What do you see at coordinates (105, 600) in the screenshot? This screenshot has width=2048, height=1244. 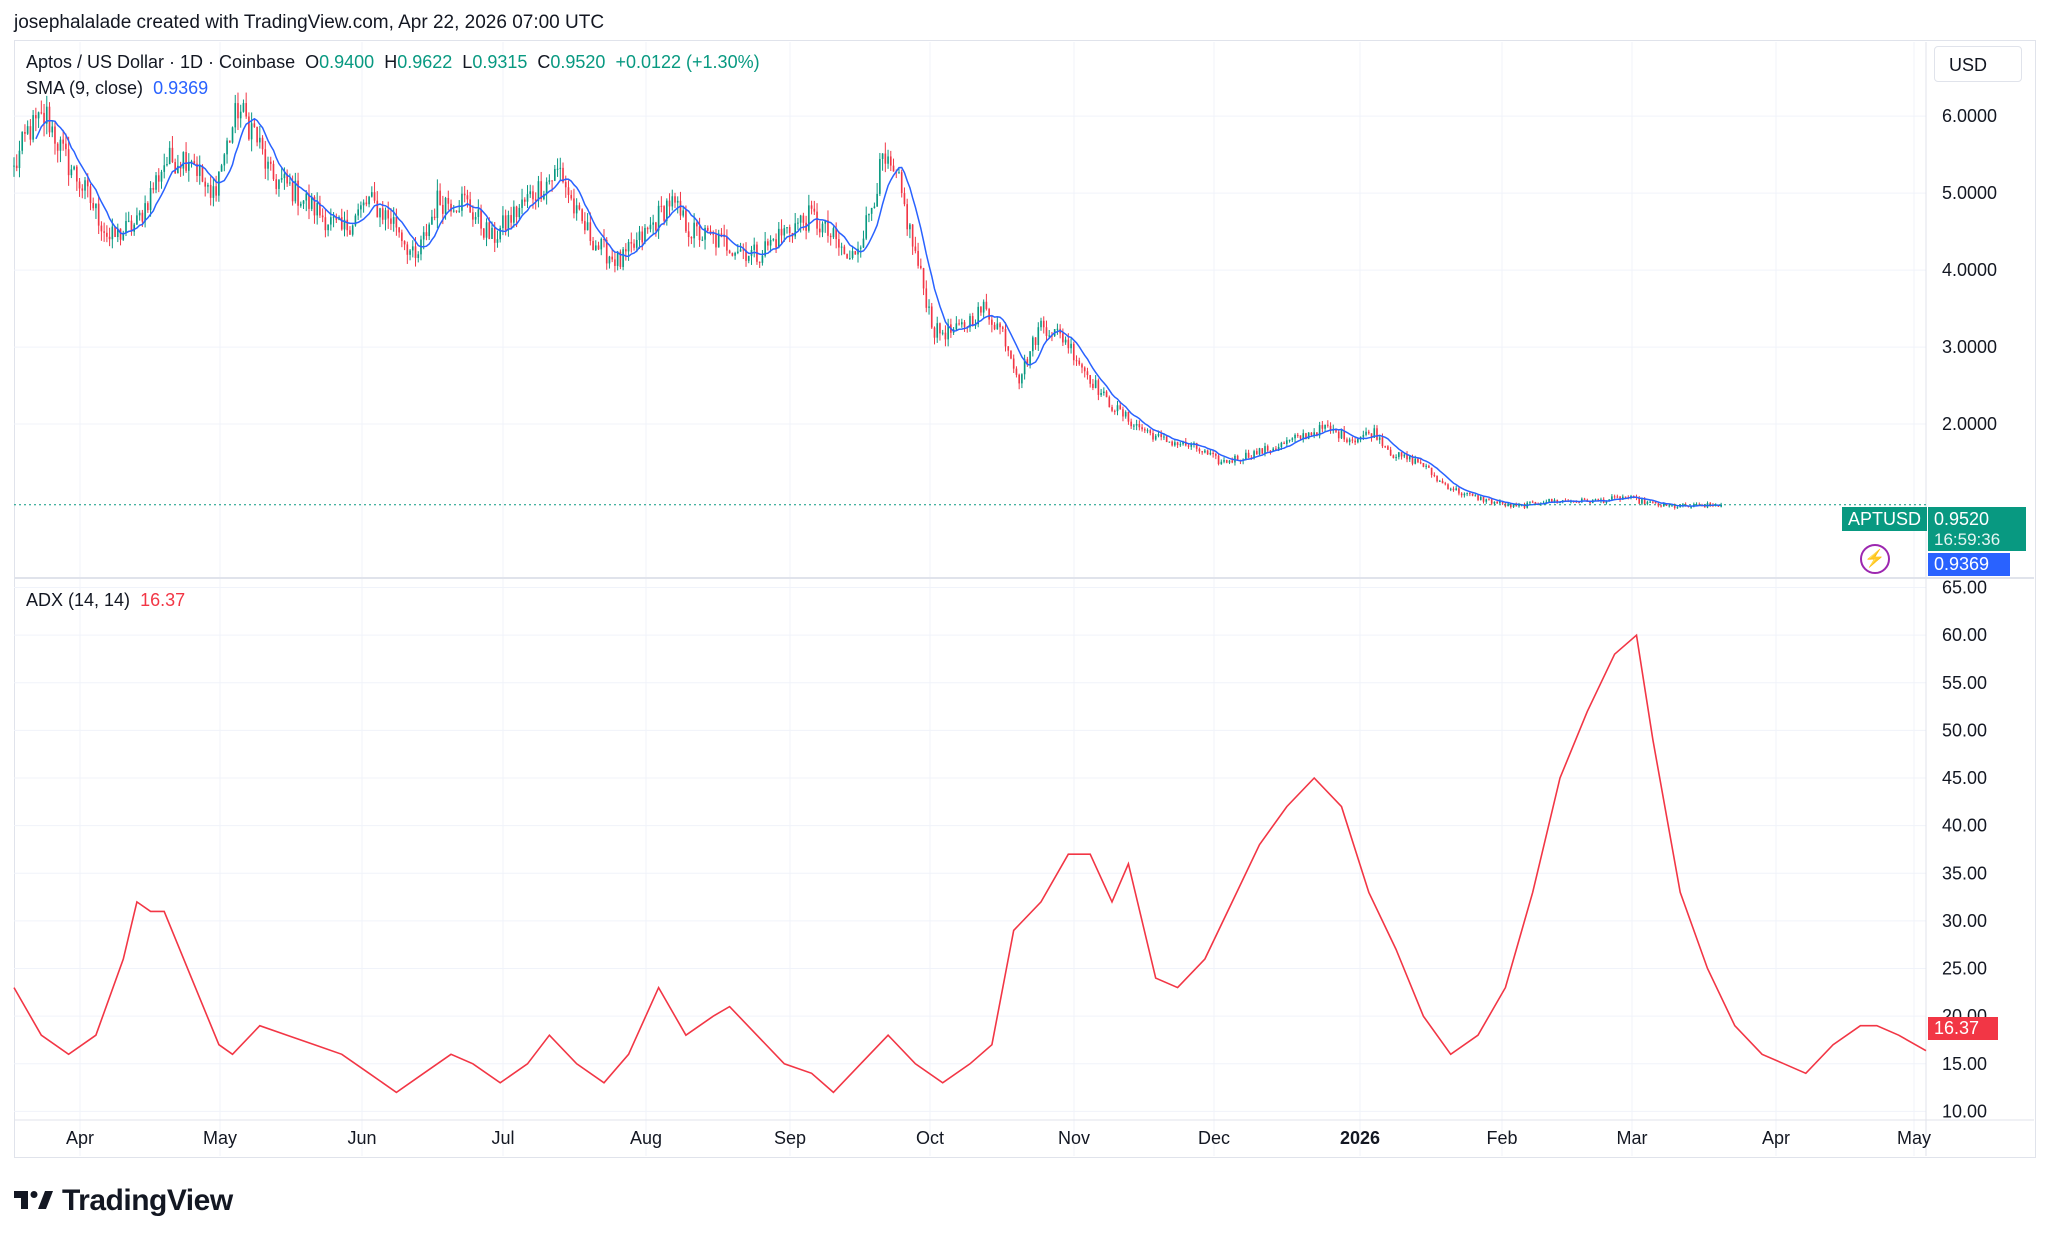 I see `adx-legend: ADX (14, 14) 16.37` at bounding box center [105, 600].